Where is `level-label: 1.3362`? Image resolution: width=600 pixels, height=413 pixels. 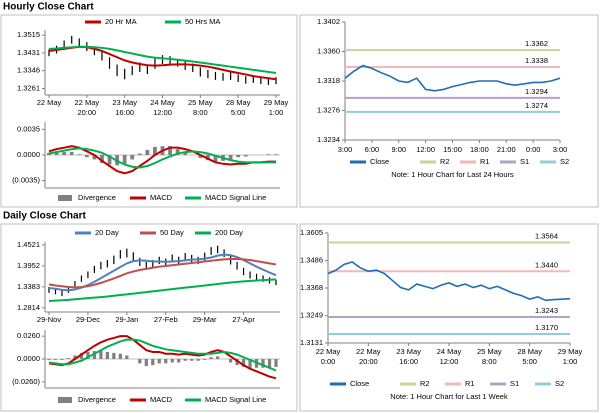 level-label: 1.3362 is located at coordinates (536, 43).